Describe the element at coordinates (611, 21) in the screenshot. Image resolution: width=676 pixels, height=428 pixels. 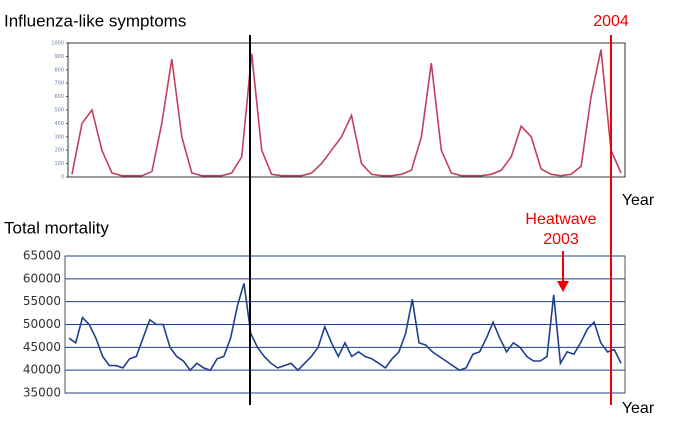
I see `annotation: 2004` at that location.